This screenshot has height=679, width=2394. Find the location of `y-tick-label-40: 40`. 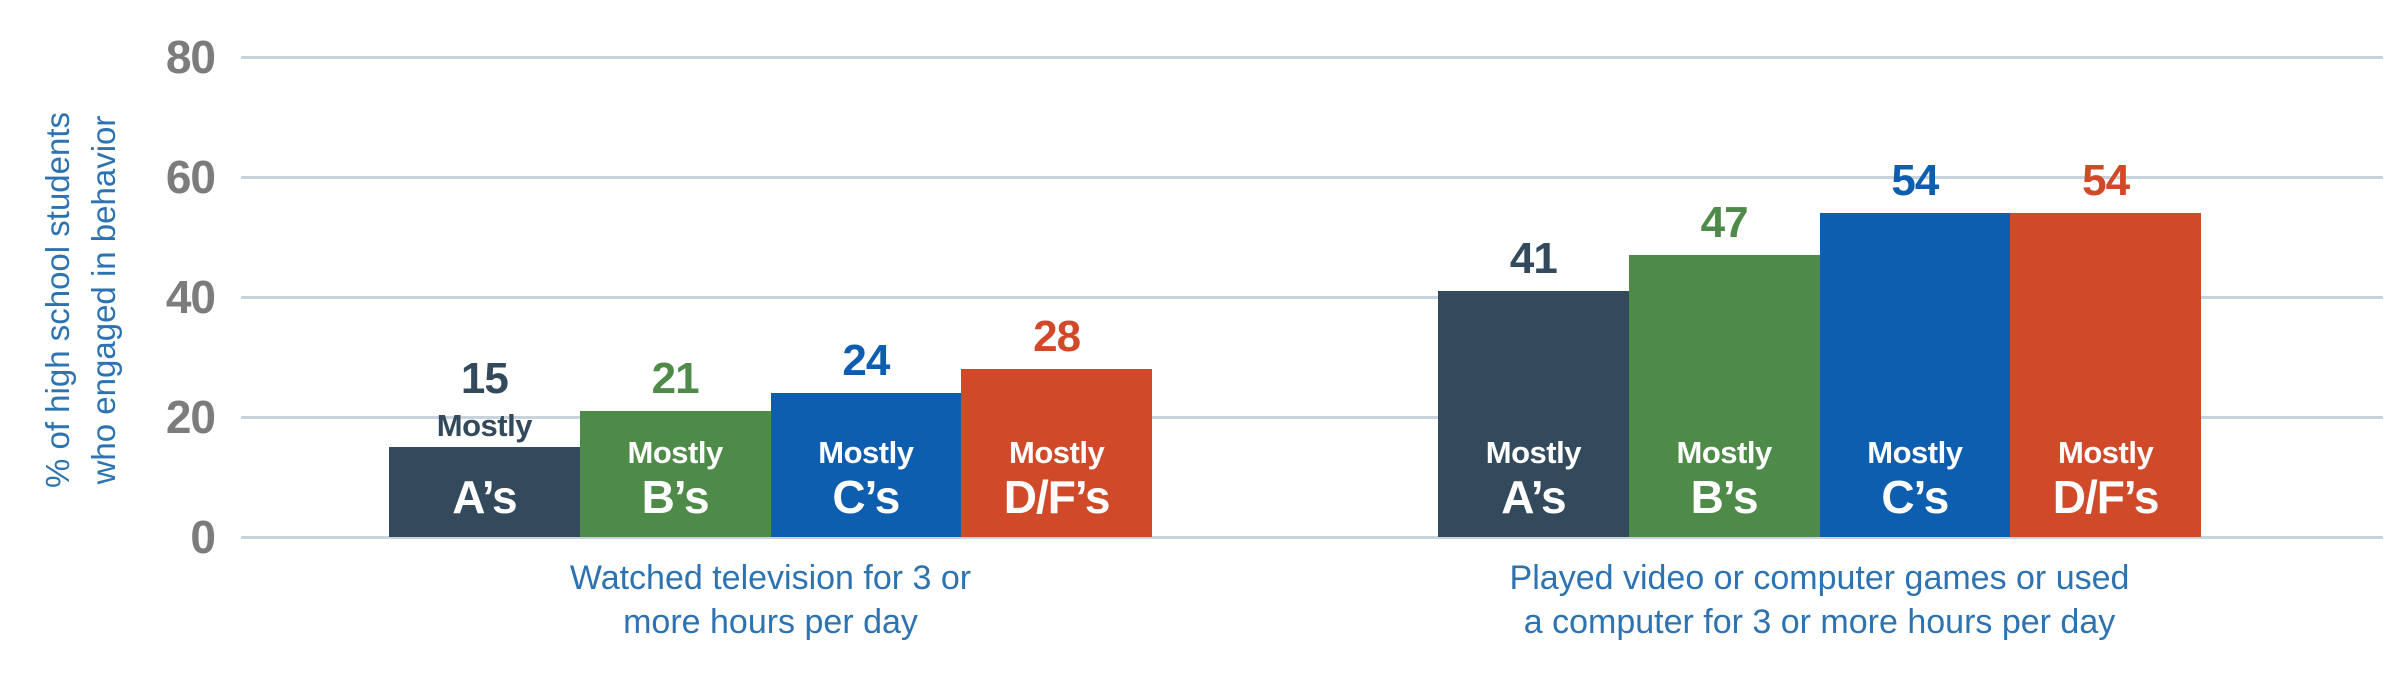

y-tick-label-40: 40 is located at coordinates (190, 297).